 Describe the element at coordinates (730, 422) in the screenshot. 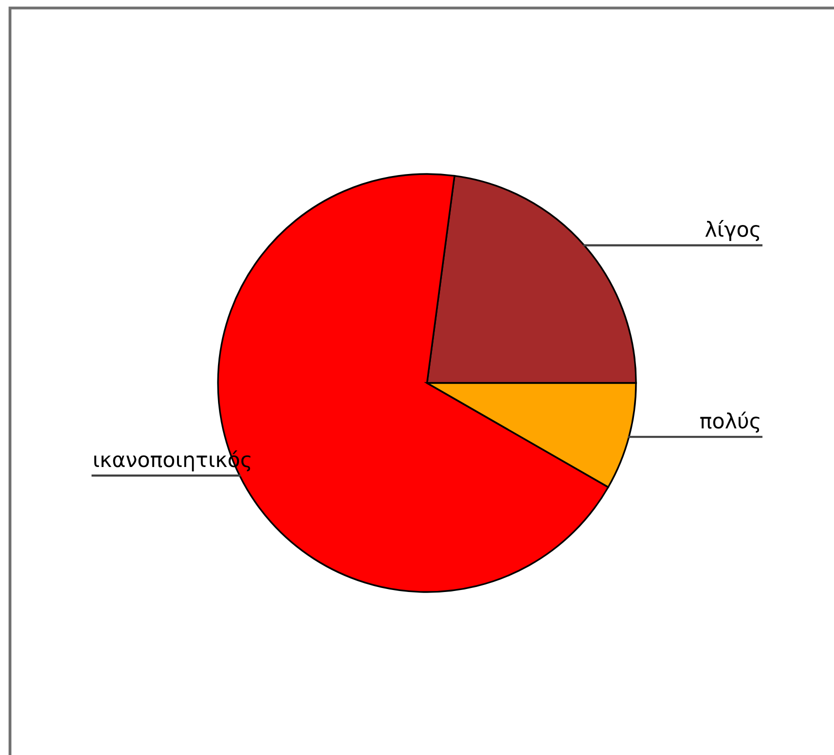

I see `slice-label: πολύς` at that location.